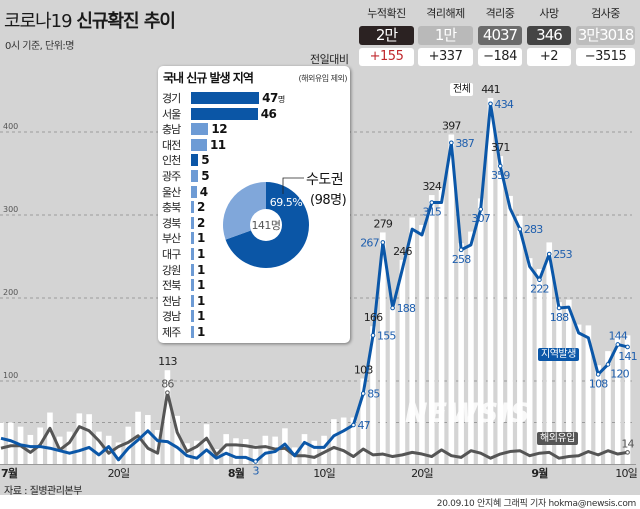 The image size is (640, 509). I want to click on data-label: 359, so click(500, 175).